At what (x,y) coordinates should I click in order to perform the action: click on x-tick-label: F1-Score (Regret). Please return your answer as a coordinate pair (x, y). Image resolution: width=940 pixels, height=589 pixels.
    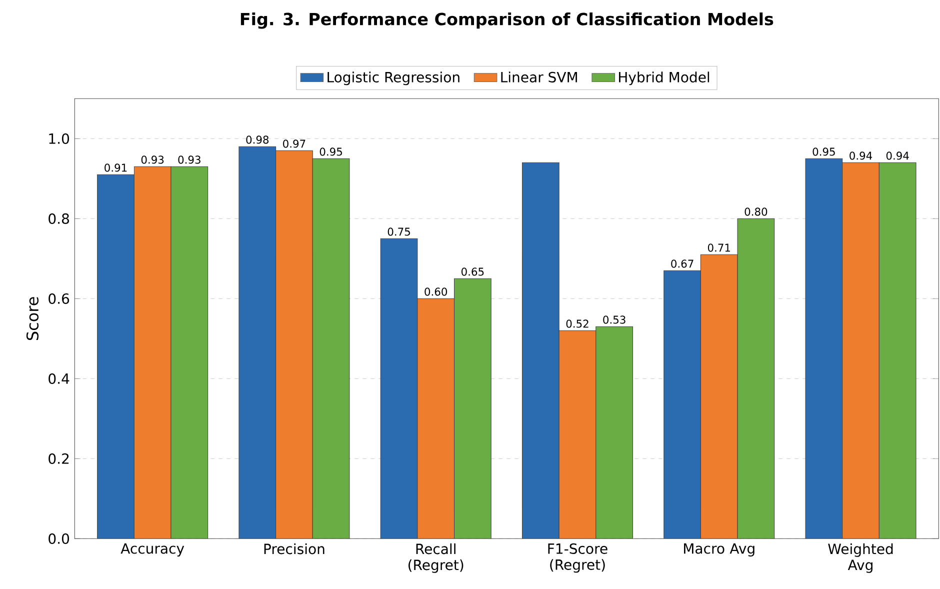
    Looking at the image, I should click on (578, 558).